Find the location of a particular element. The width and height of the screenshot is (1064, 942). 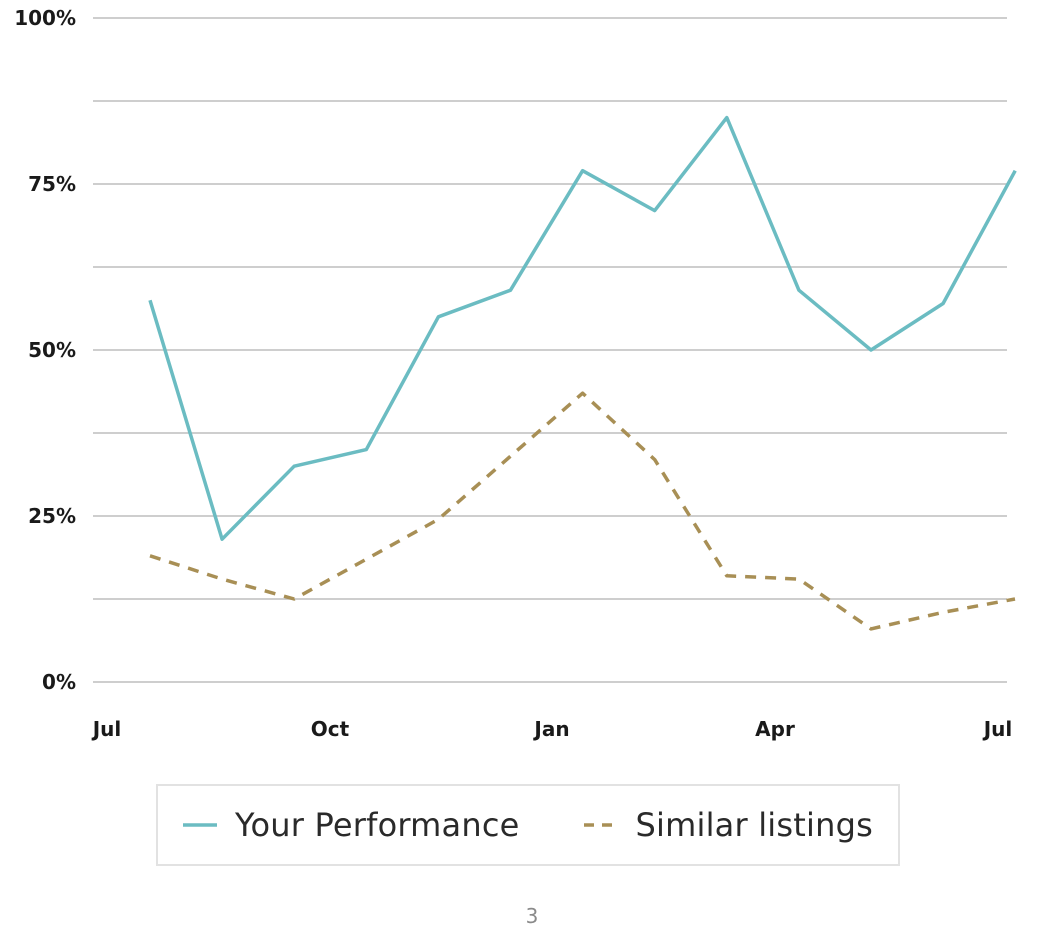

legend-swatch-dashed is located at coordinates (600, 825).